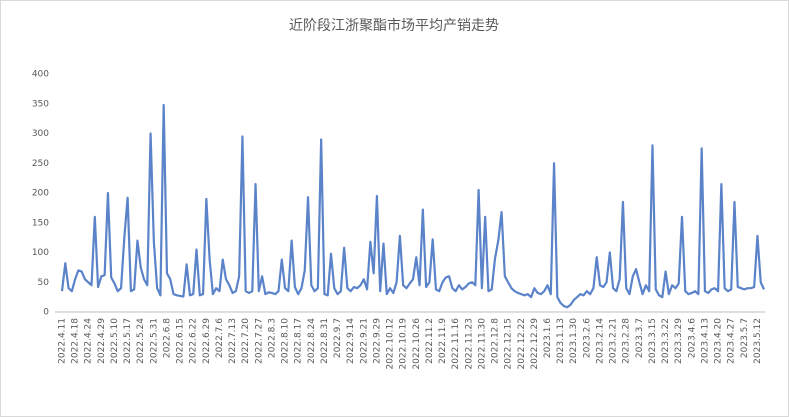 This screenshot has height=417, width=789. I want to click on x-tick-label: 2022.12.8, so click(496, 341).